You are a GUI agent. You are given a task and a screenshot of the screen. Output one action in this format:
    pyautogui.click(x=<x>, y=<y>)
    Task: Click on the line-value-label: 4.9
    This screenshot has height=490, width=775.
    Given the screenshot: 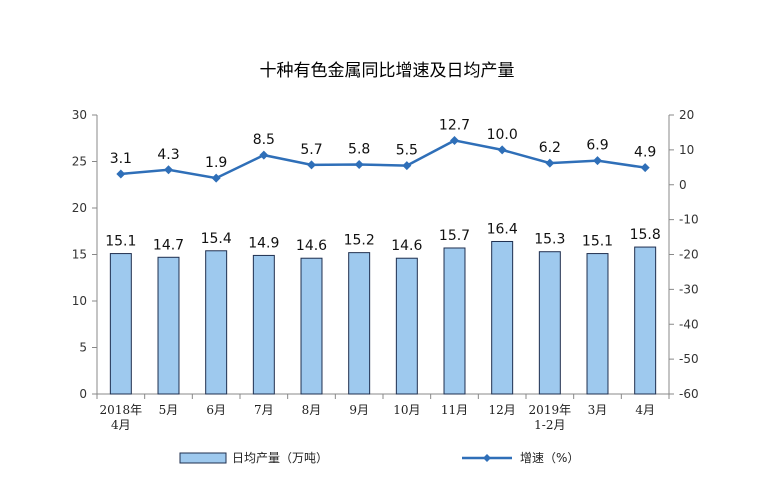 What is the action you would take?
    pyautogui.click(x=645, y=153)
    